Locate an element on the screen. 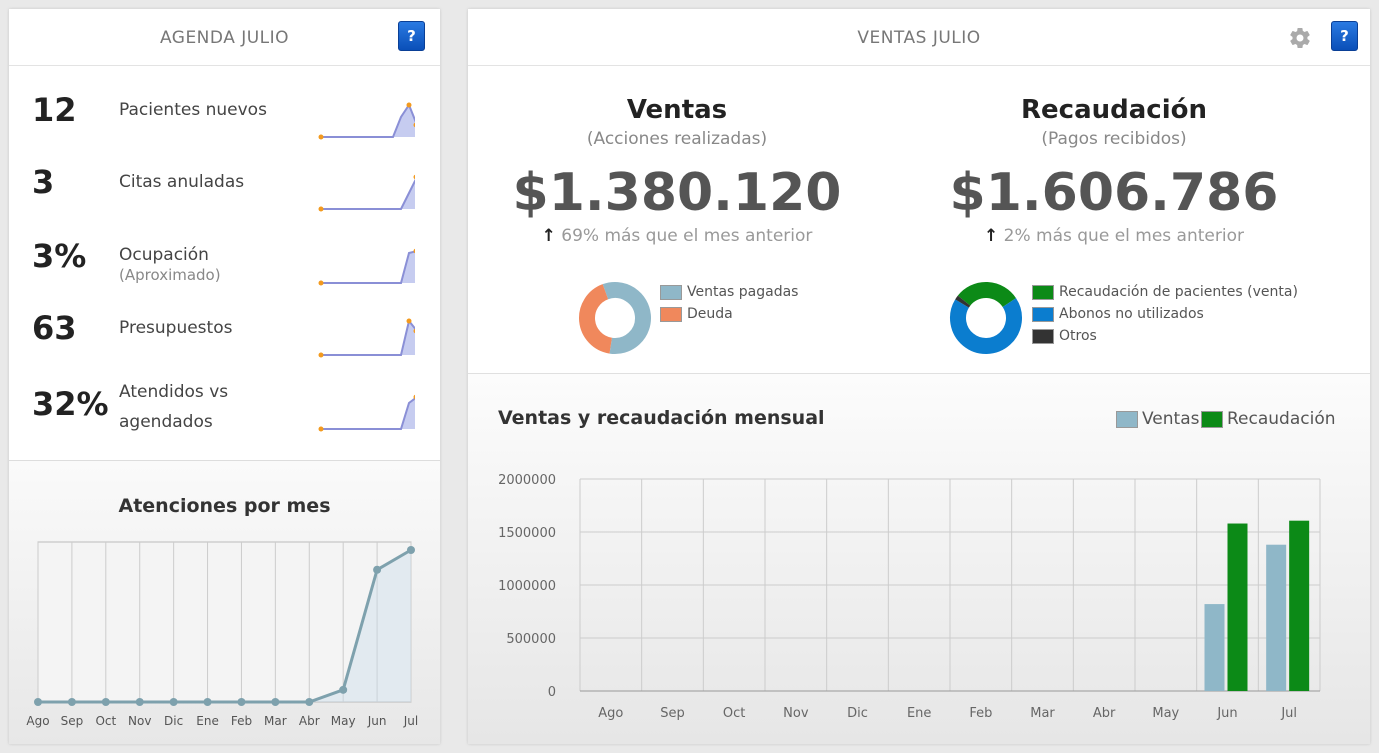 The image size is (1379, 753). kpi-label: Ocupación is located at coordinates (164, 255).